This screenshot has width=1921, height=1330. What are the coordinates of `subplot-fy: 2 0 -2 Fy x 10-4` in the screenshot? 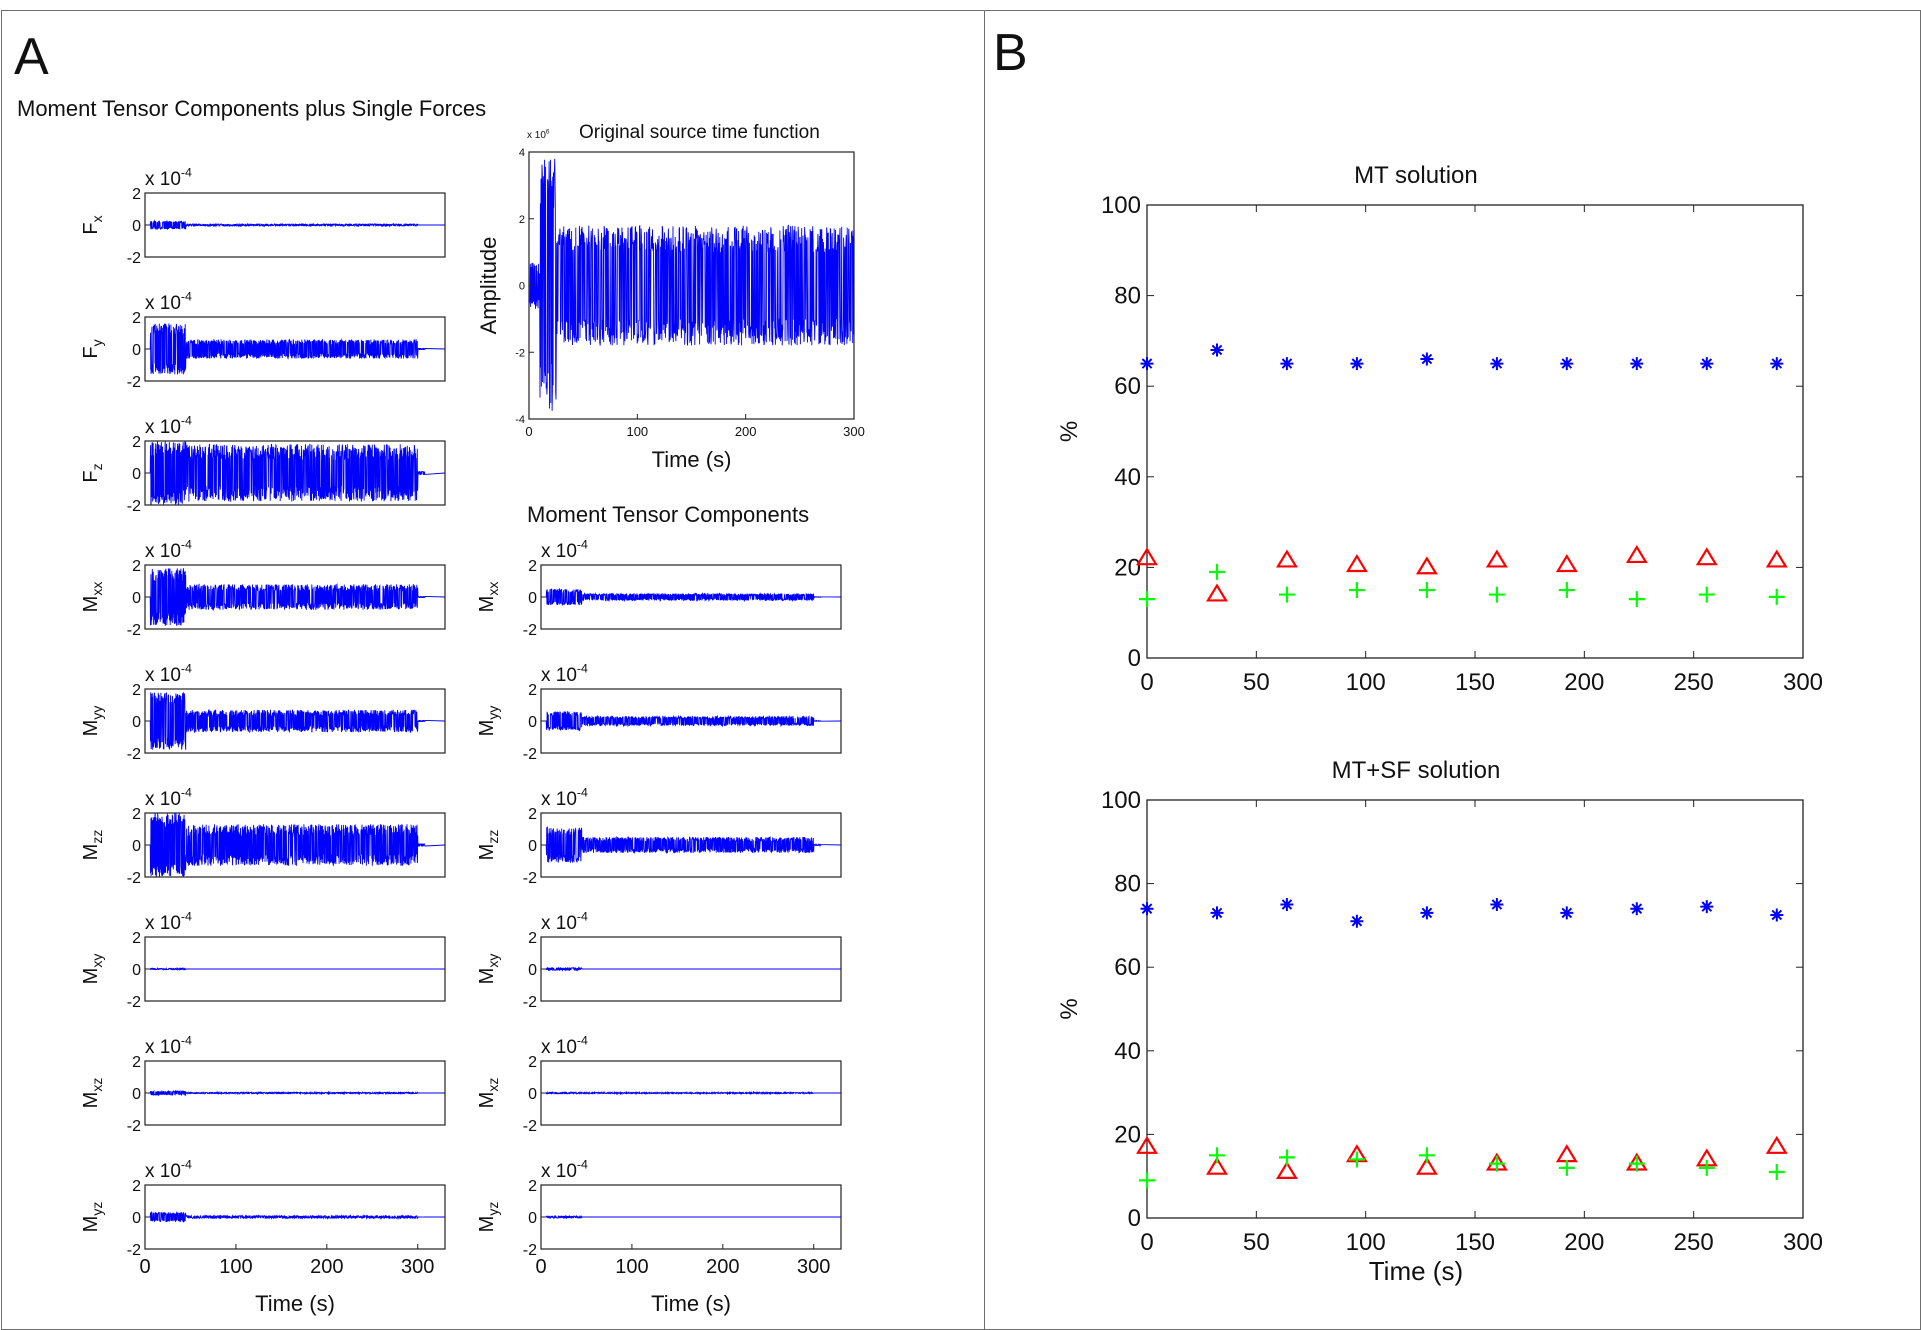 It's located at (263, 340).